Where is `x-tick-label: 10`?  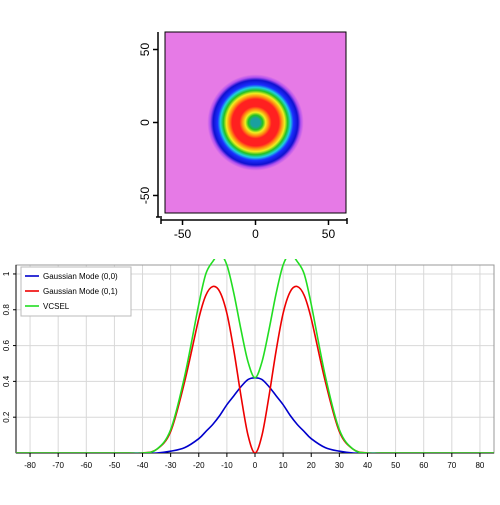 x-tick-label: 10 is located at coordinates (283, 465).